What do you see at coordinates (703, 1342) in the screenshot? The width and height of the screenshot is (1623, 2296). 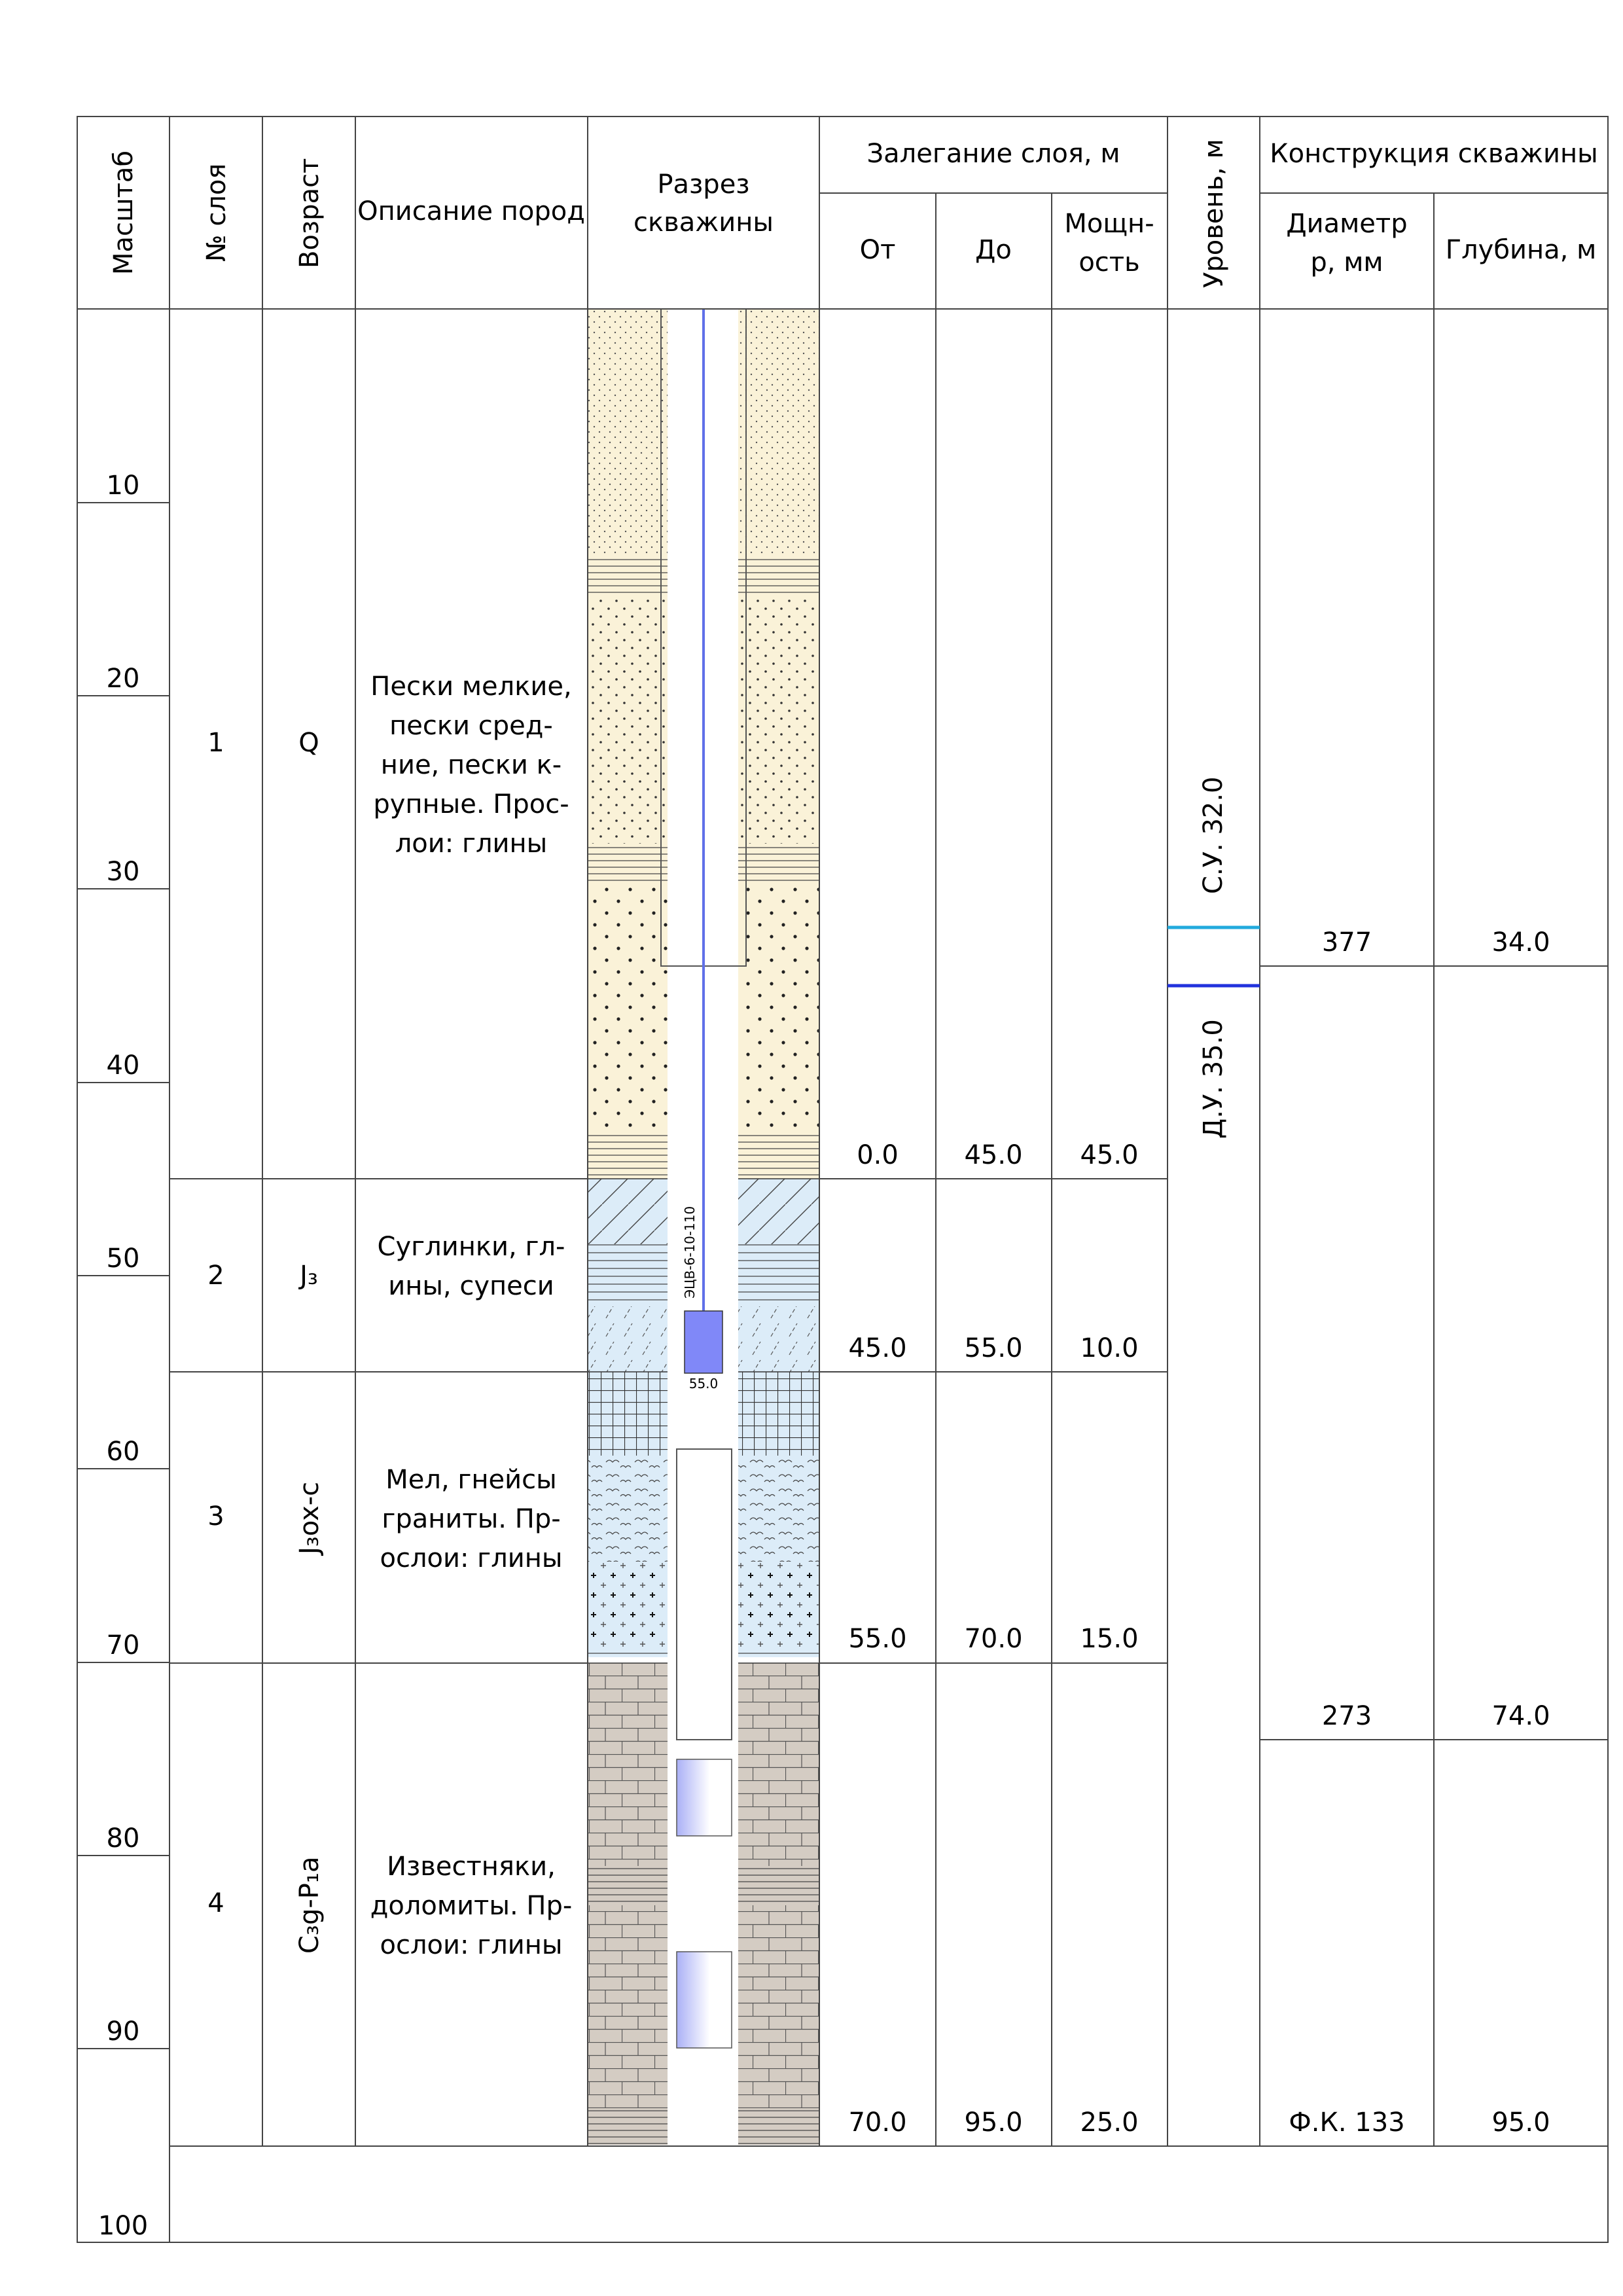 I see `pump` at bounding box center [703, 1342].